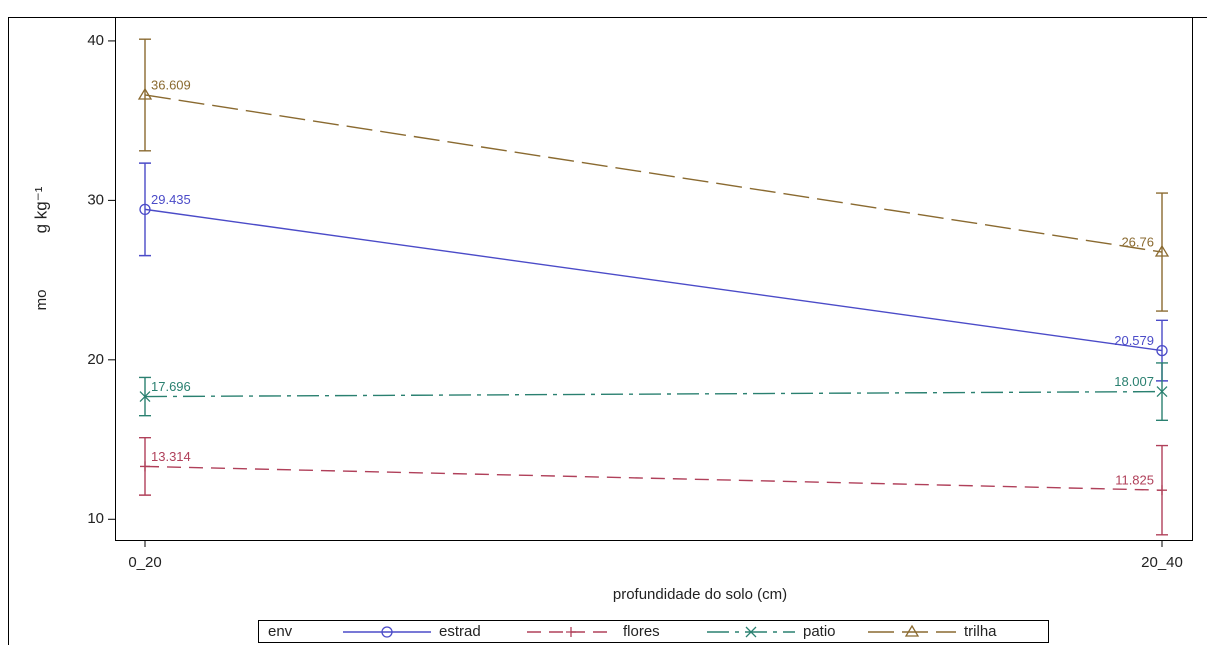 The height and width of the screenshot is (645, 1207). I want to click on y-tick-label: 40, so click(95, 40).